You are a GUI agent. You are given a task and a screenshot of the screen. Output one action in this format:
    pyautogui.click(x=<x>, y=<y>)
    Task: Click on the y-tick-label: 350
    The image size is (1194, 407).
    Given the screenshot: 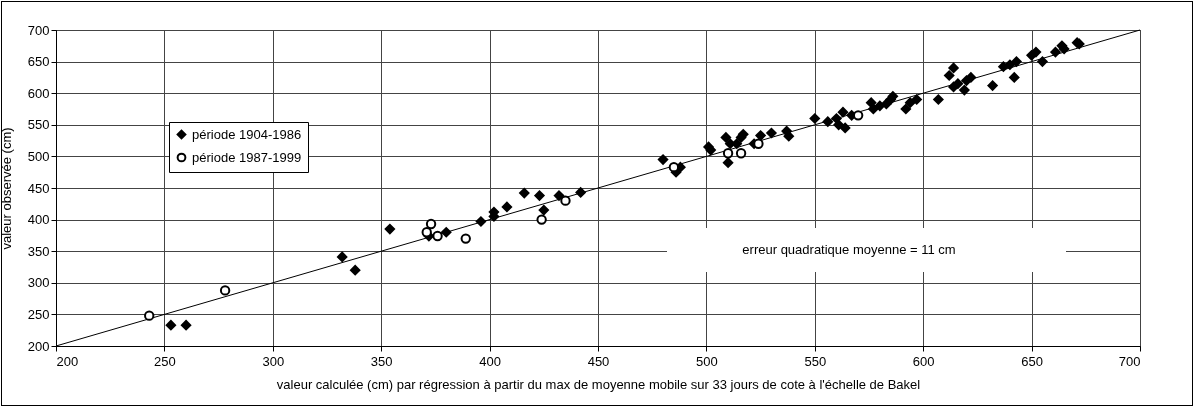 What is the action you would take?
    pyautogui.click(x=38, y=251)
    